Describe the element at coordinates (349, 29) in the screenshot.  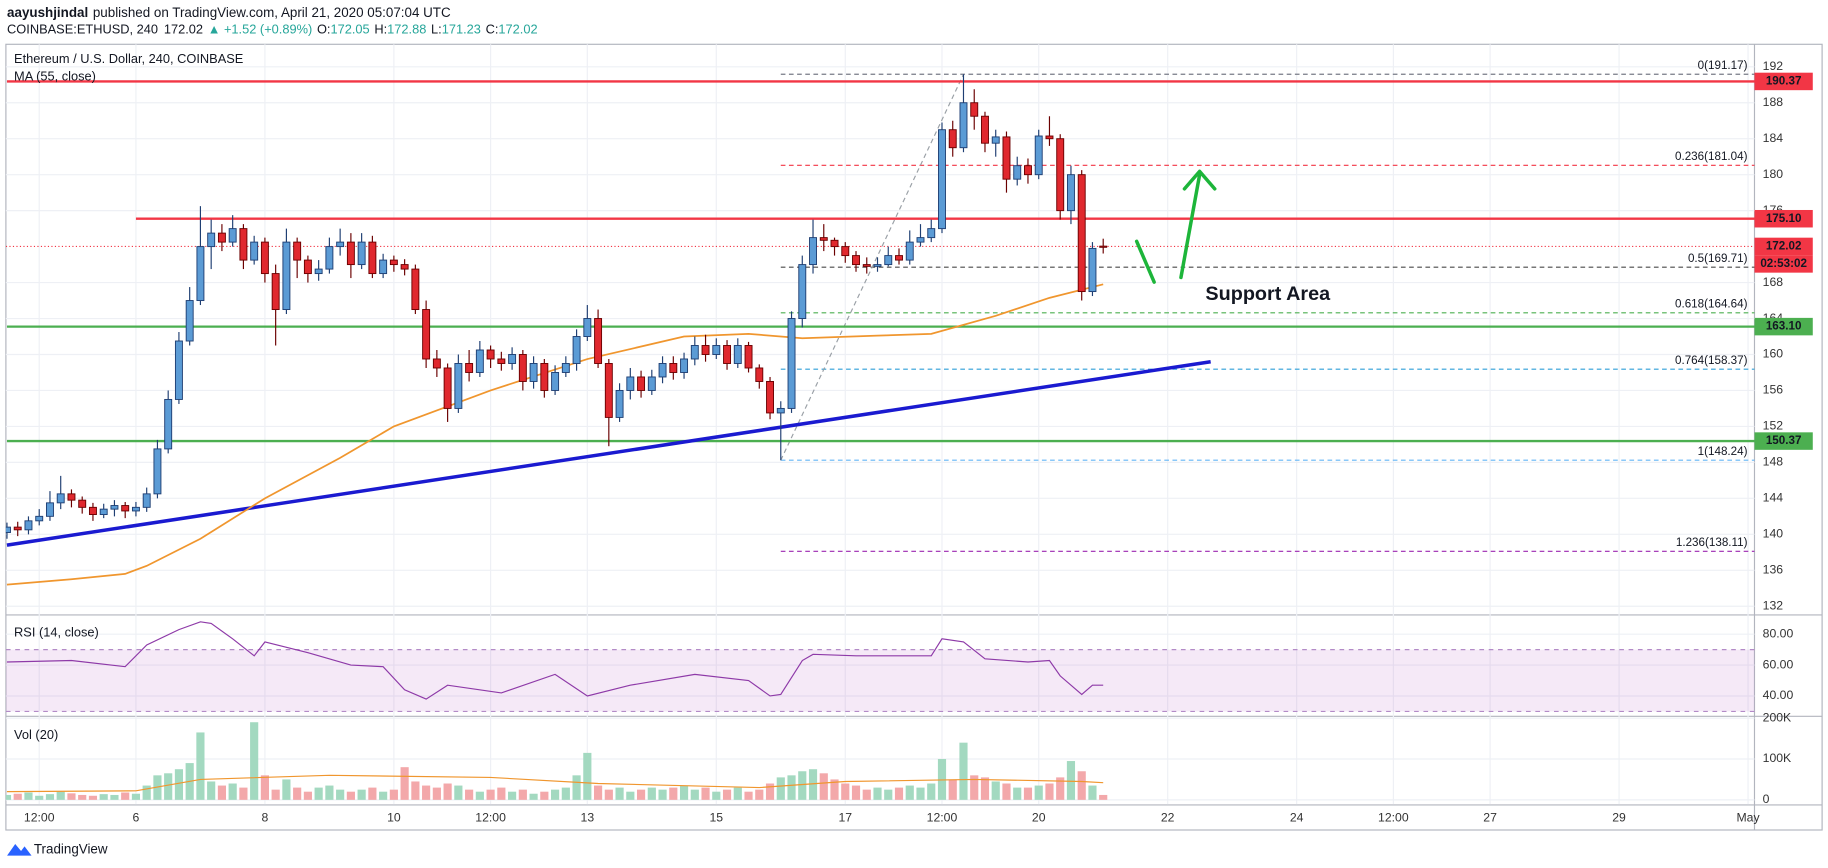
I see `ohlc-value: 172.05` at that location.